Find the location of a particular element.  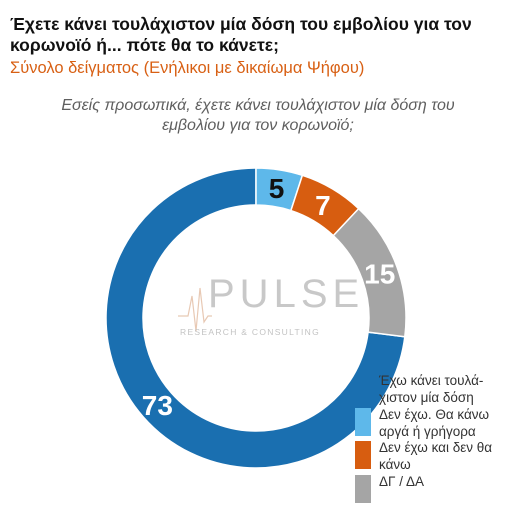

legend-item: Έχω κάνει τουλά-χιστον μία δόση is located at coordinates (435, 389).